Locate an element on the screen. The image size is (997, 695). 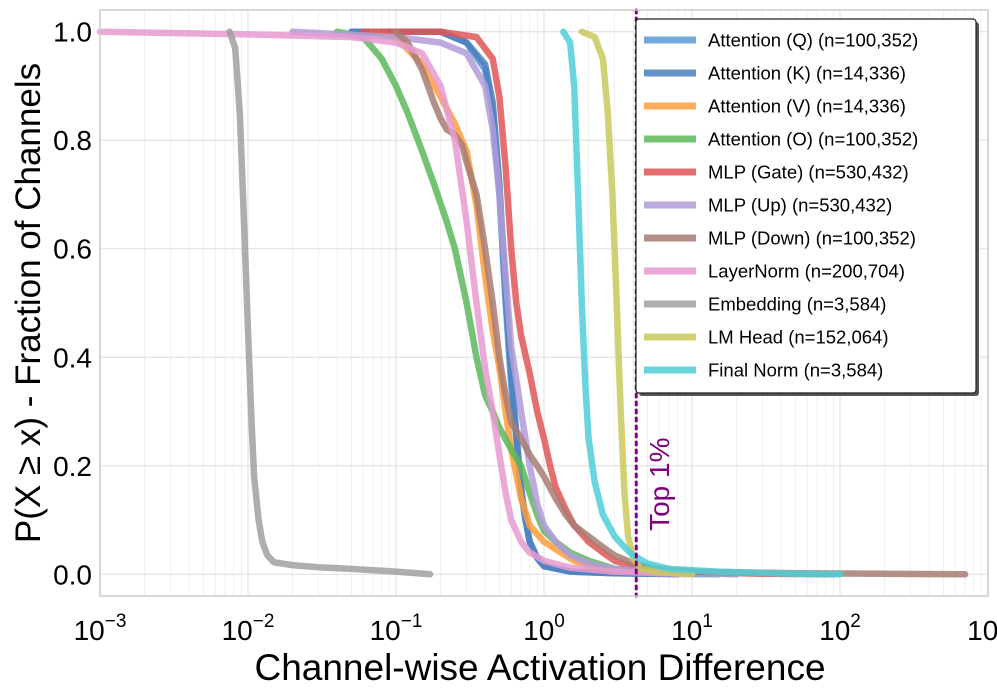
y-tick-label: 0.2 is located at coordinates (72, 466).